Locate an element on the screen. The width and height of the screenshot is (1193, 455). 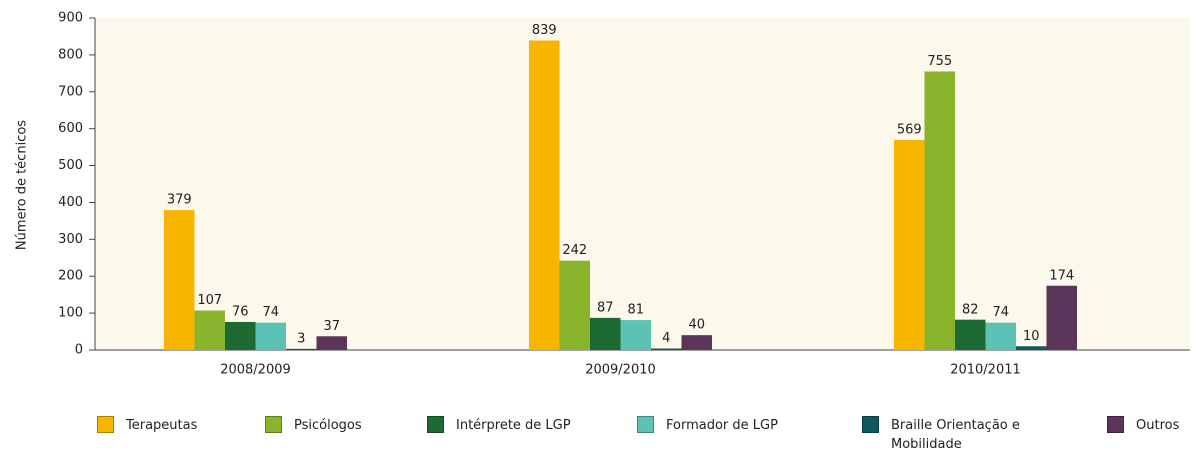
y-tick-label: 100 is located at coordinates (70, 313).